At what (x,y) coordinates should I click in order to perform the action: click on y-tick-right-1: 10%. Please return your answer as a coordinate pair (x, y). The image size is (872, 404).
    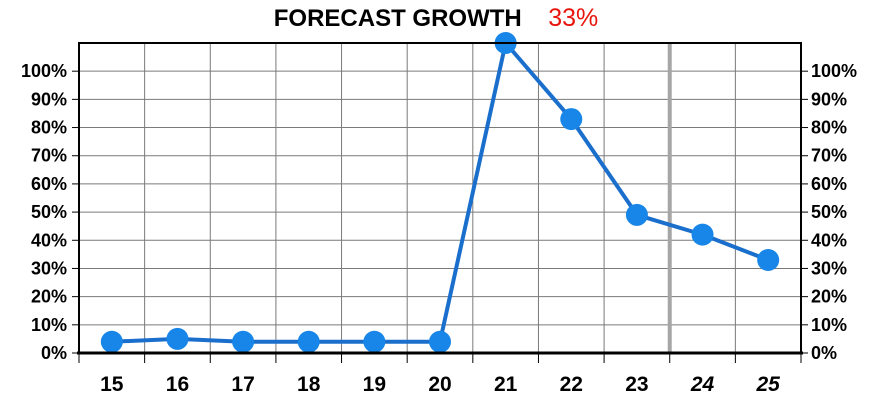
    Looking at the image, I should click on (829, 325).